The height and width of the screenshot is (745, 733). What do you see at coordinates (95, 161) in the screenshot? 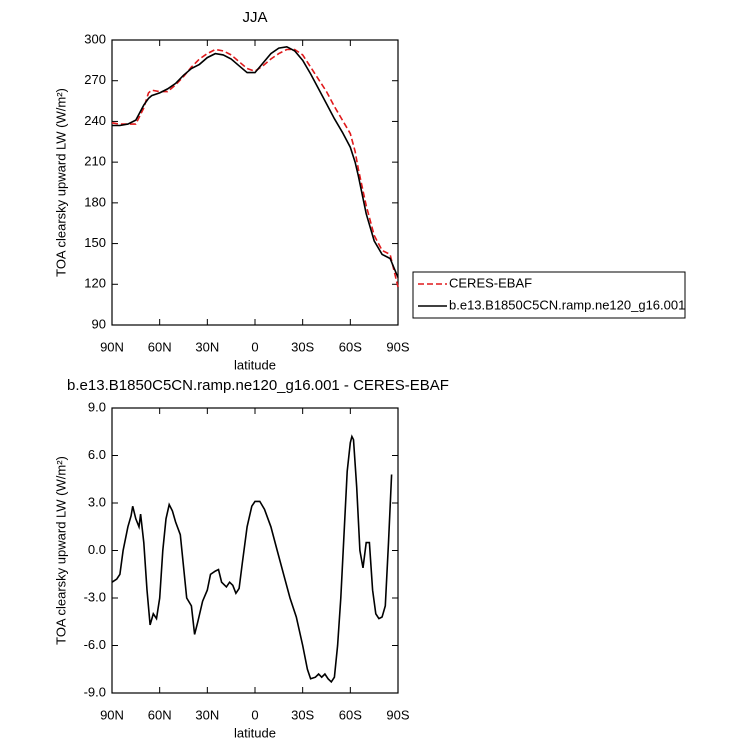
I see `y-tick-label: 210` at bounding box center [95, 161].